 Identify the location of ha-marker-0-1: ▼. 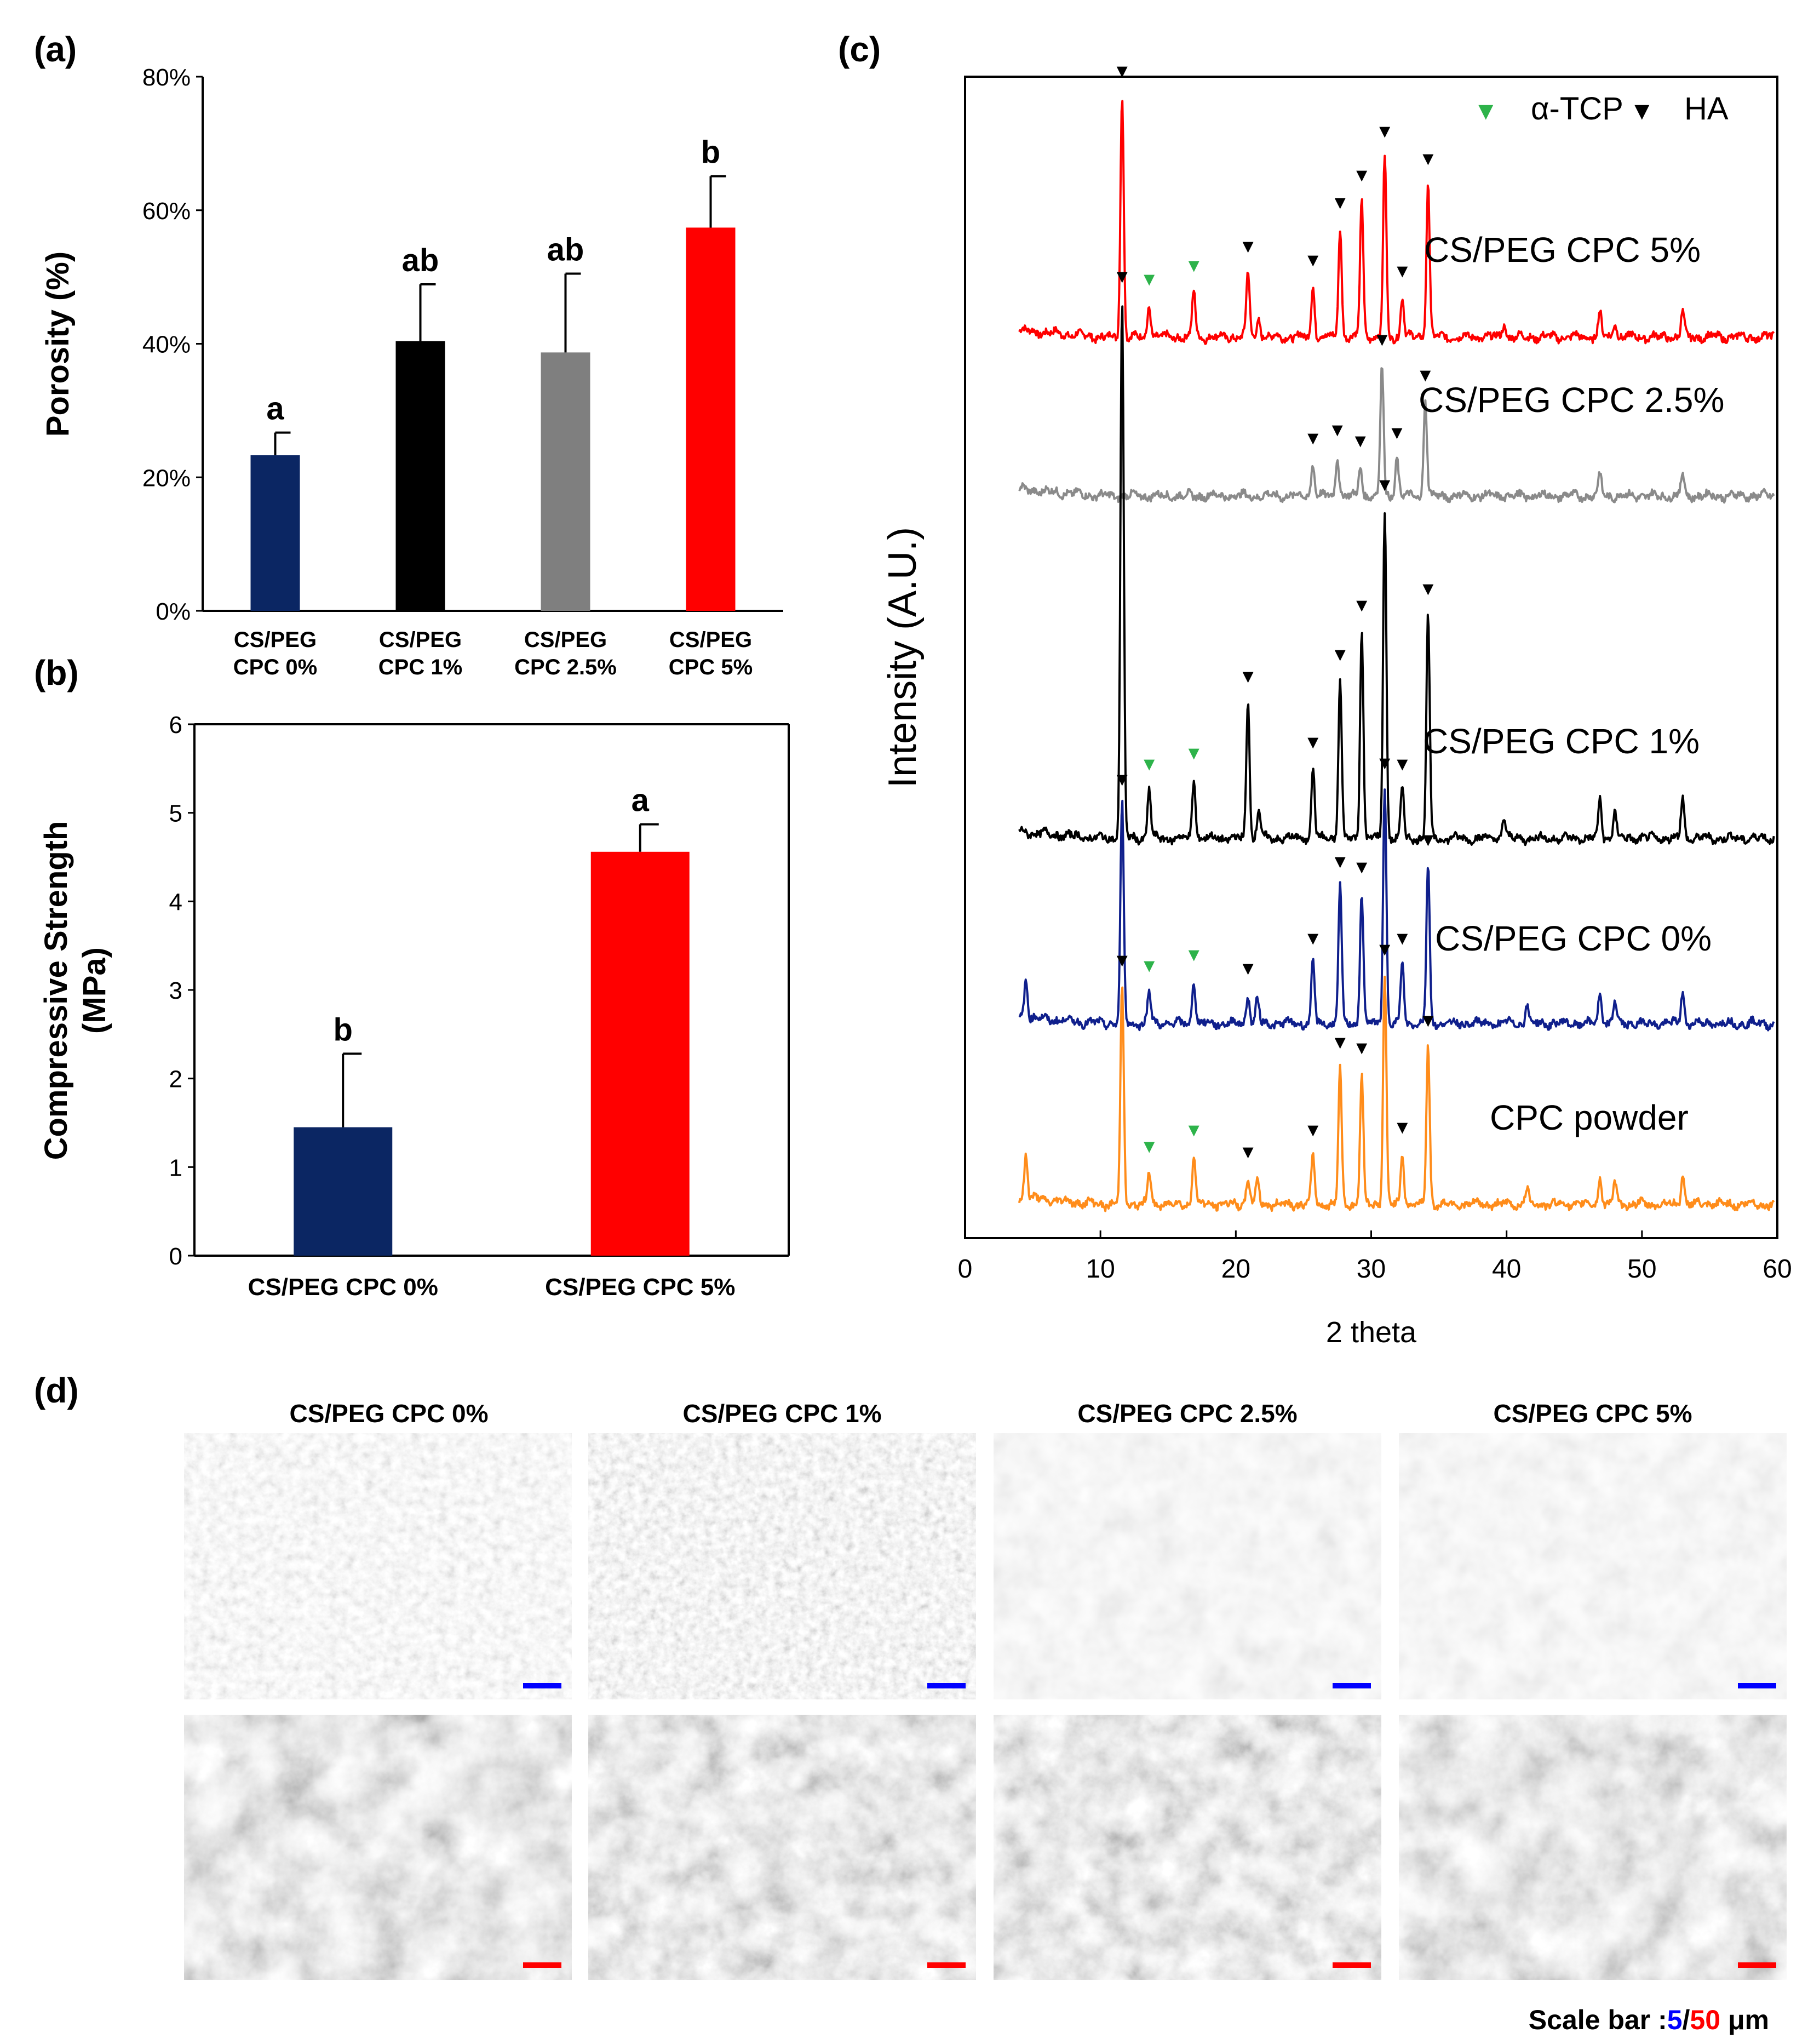
(1248, 247).